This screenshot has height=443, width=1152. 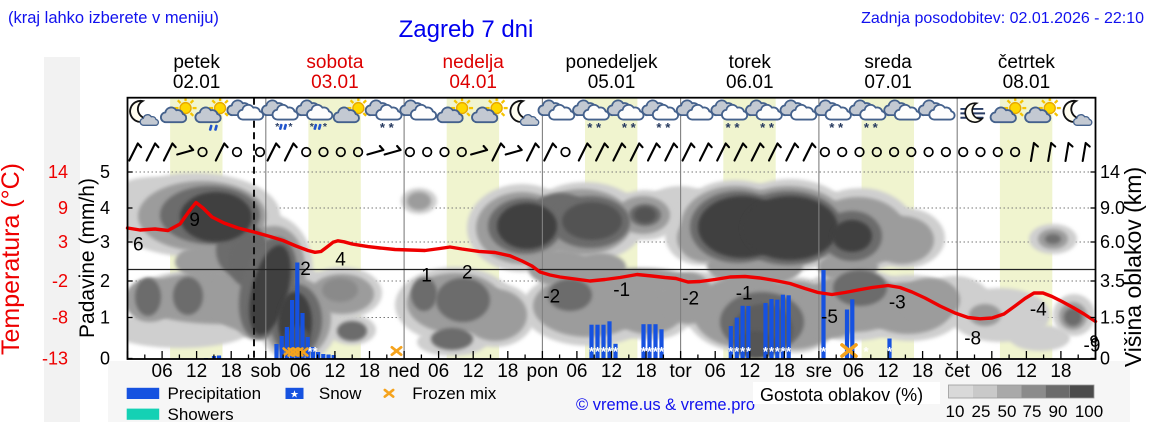 What do you see at coordinates (12, 259) in the screenshot?
I see `svg-text: Temperatura (°C)` at bounding box center [12, 259].